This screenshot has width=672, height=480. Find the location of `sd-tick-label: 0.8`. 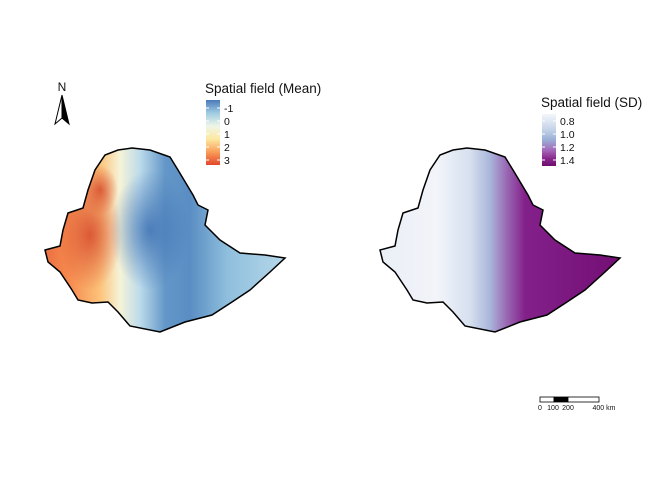

sd-tick-label: 0.8 is located at coordinates (567, 122).